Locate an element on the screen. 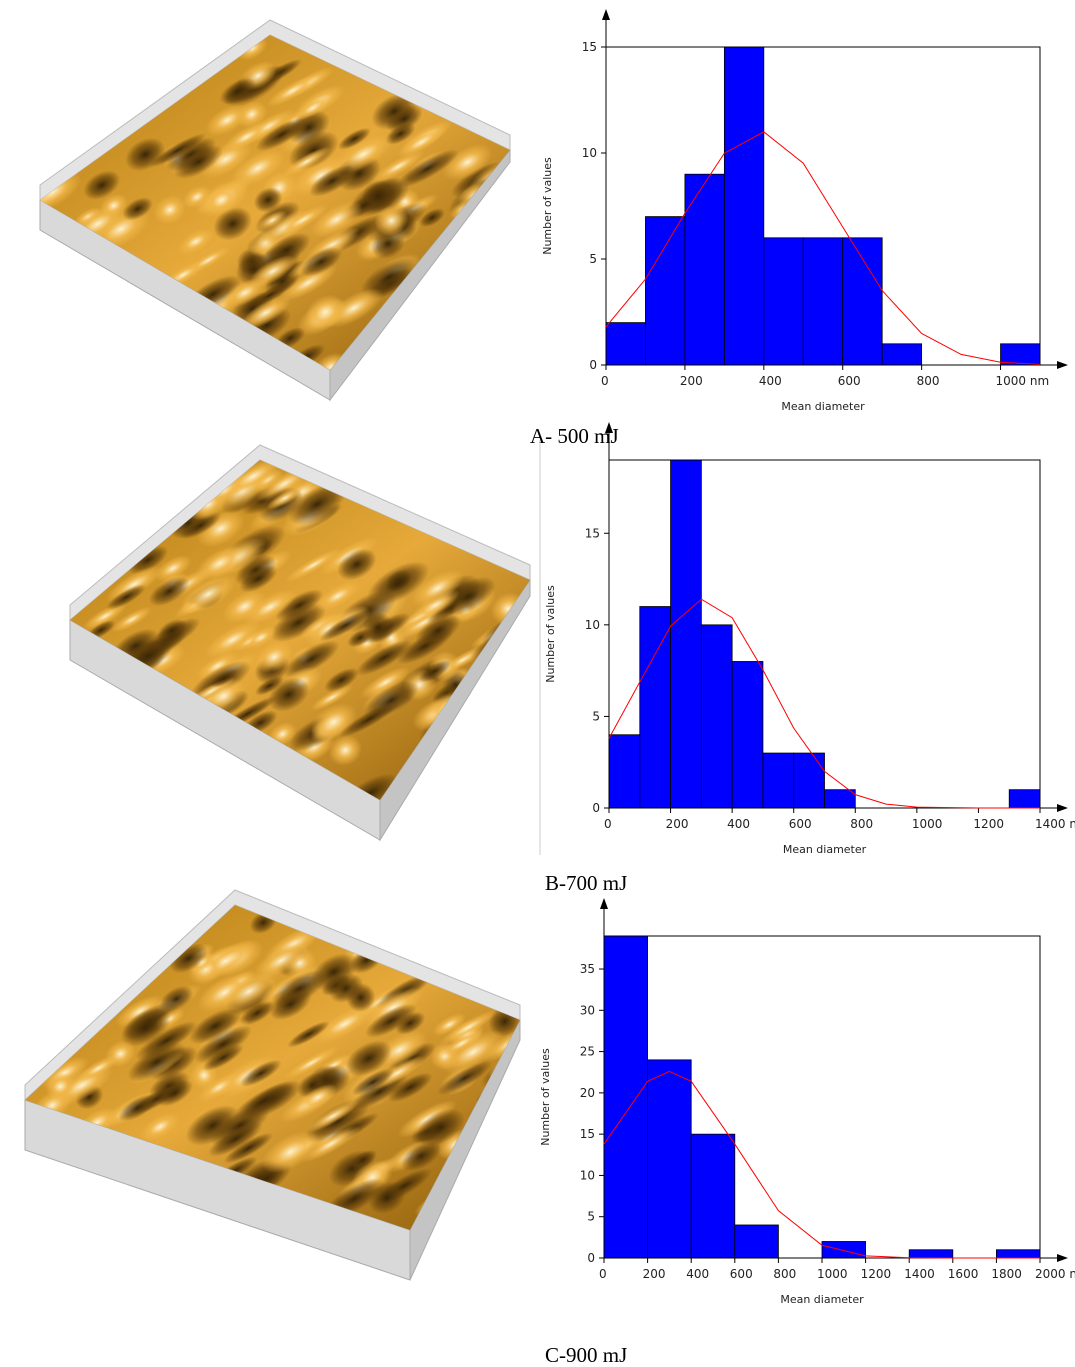 This screenshot has height=1367, width=1075. x-tick-label: 200 is located at coordinates (677, 824).